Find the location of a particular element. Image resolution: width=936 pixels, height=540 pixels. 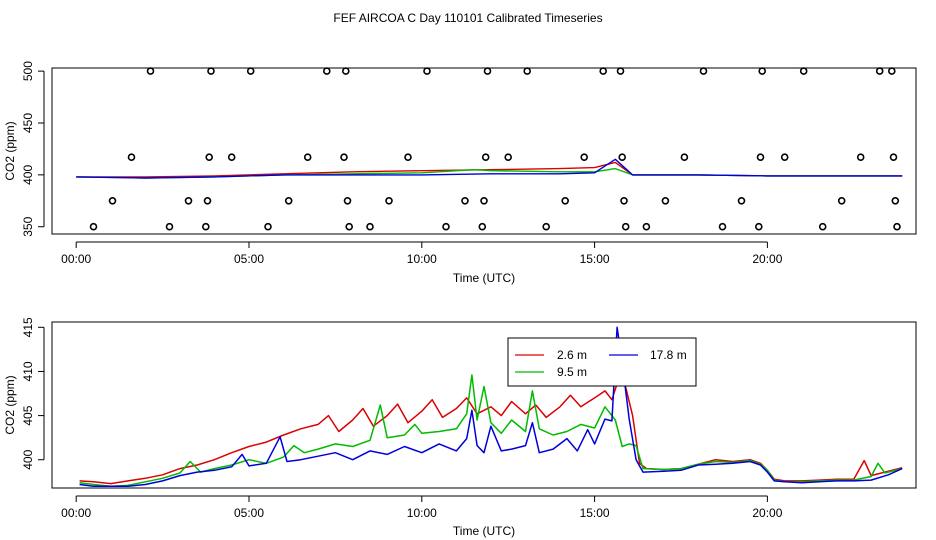

top-series-lines is located at coordinates (489, 168).